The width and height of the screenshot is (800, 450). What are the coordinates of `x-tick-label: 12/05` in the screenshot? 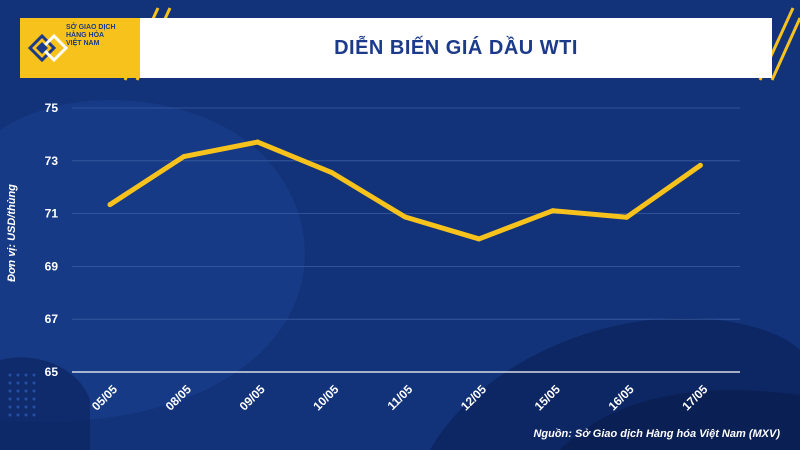 It's located at (473, 397).